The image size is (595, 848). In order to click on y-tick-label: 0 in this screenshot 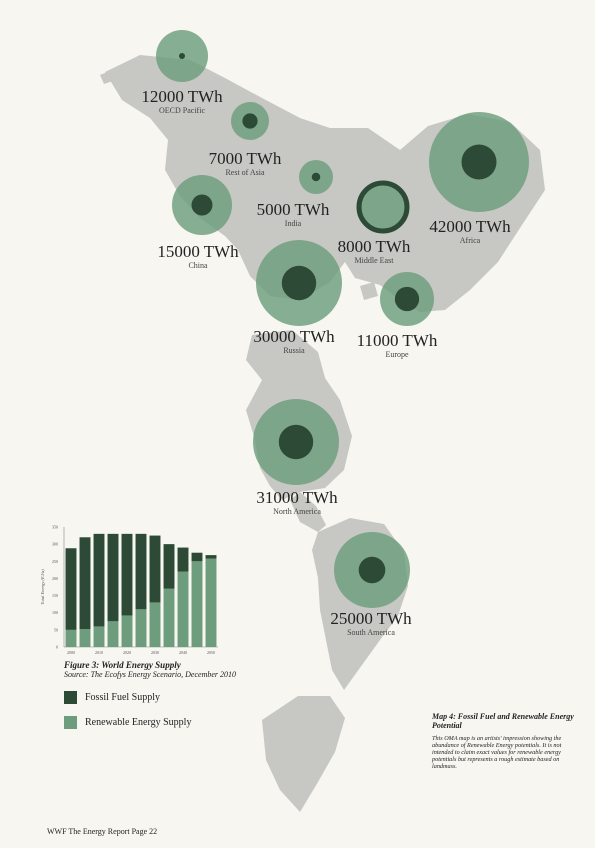, I will do `click(57, 647)`.